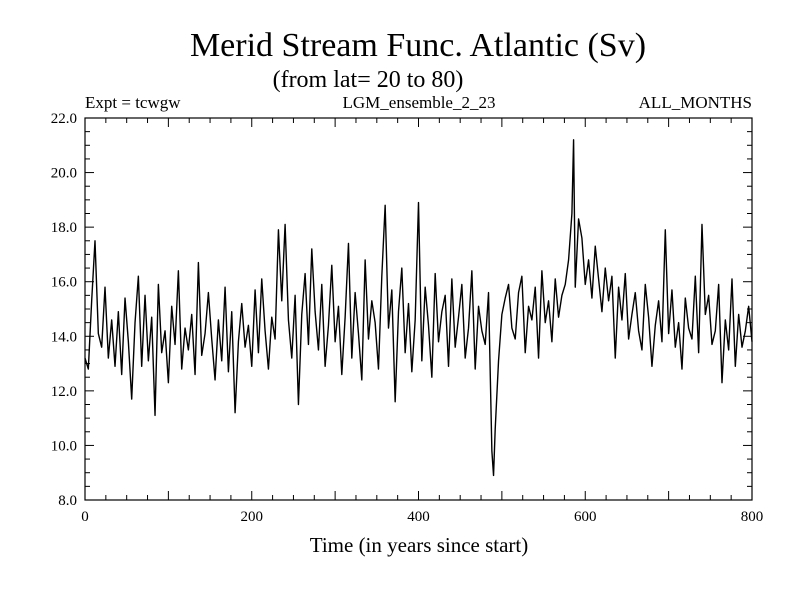 The height and width of the screenshot is (600, 800). I want to click on header-experiment: Expt = tcwgw, so click(133, 102).